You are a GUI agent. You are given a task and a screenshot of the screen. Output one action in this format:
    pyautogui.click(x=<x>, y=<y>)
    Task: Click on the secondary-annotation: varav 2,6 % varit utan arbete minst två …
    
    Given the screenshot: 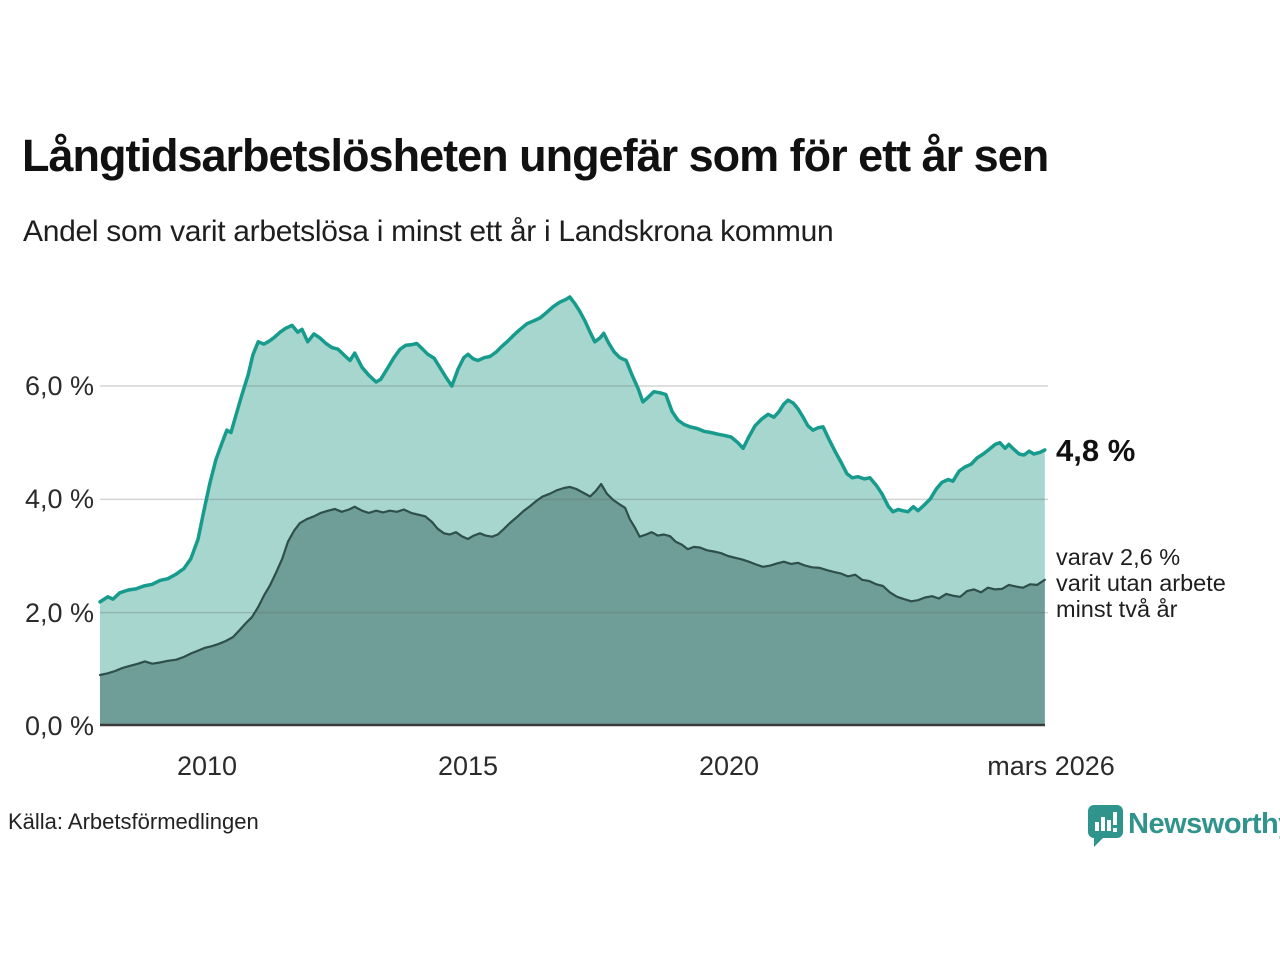 What is the action you would take?
    pyautogui.click(x=1141, y=583)
    